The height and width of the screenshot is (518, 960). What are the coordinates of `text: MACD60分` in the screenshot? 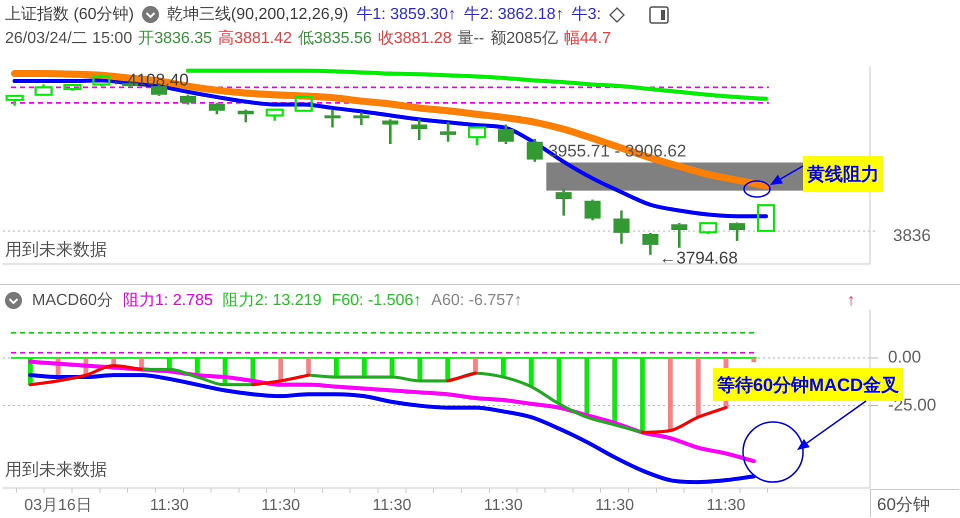 It's located at (72, 301).